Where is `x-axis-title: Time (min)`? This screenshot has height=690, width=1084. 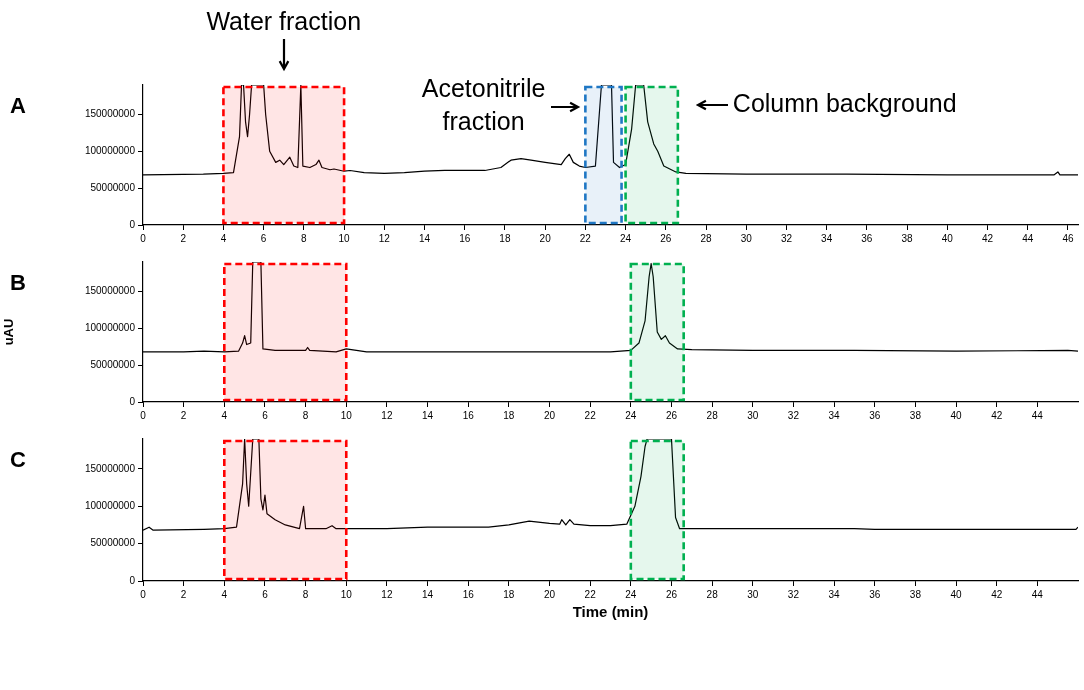
x-axis-title: Time (min) is located at coordinates (610, 612).